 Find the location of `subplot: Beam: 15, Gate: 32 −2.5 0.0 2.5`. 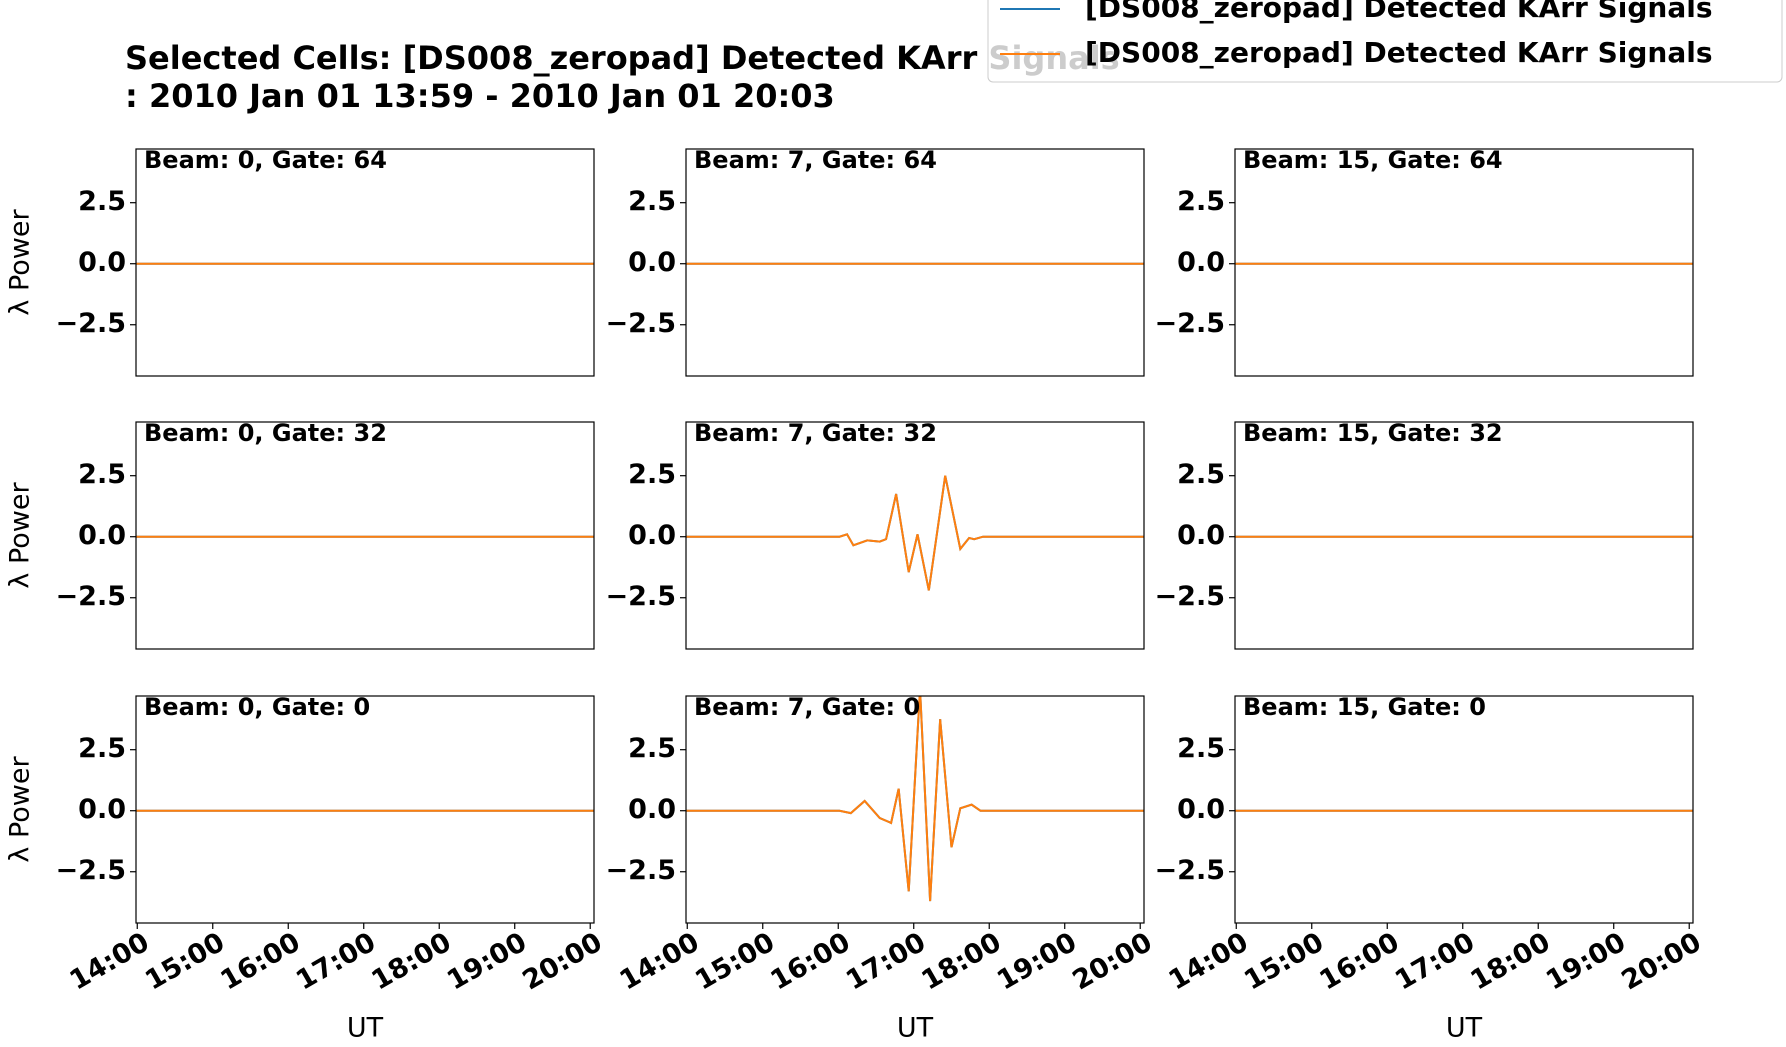

subplot: Beam: 15, Gate: 32 −2.5 0.0 2.5 is located at coordinates (1424, 534).